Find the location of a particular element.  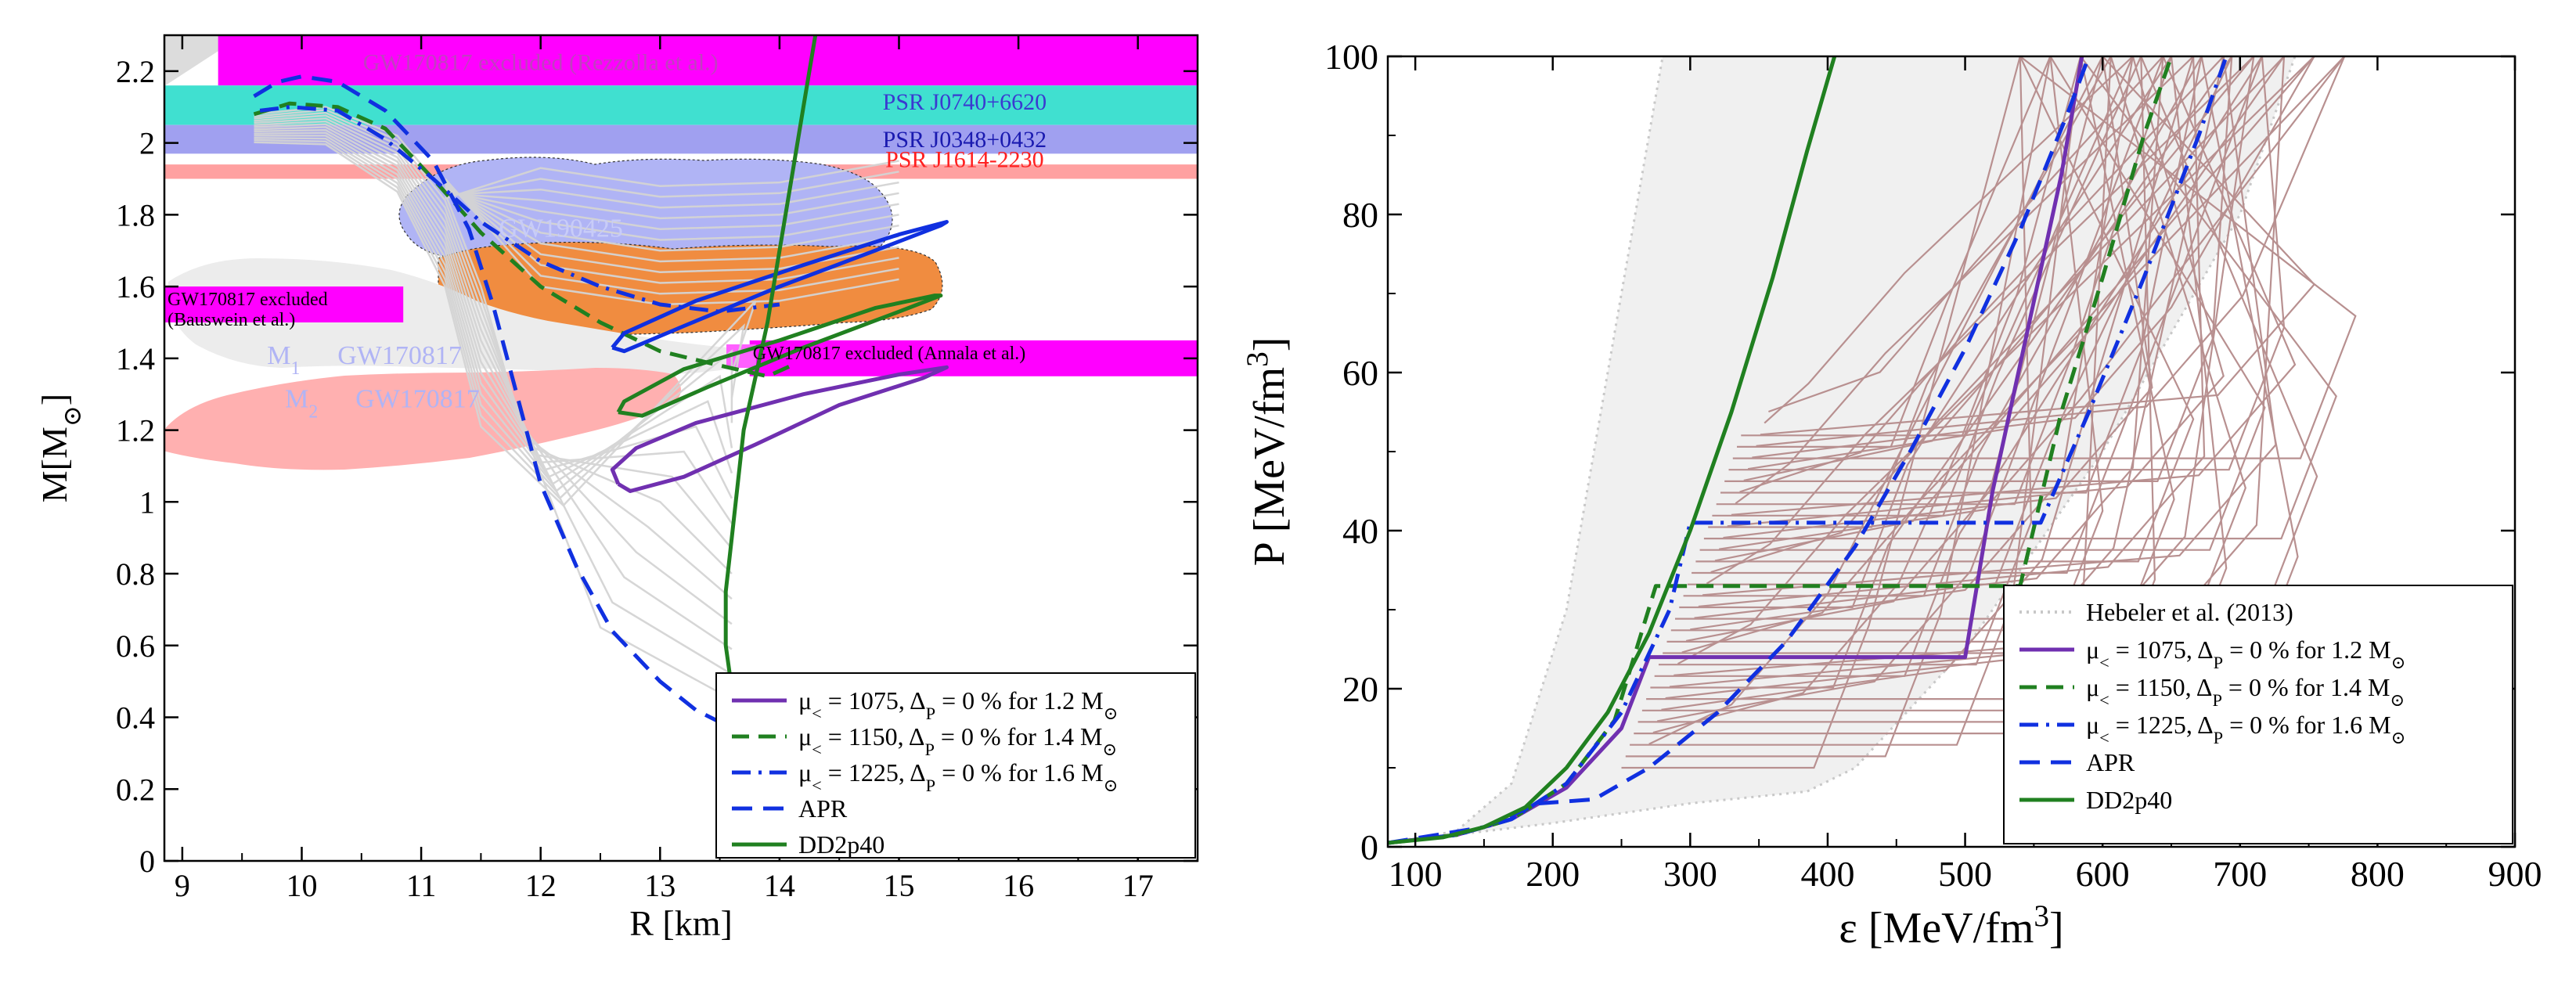

x-tick-label: 9 is located at coordinates (182, 885).